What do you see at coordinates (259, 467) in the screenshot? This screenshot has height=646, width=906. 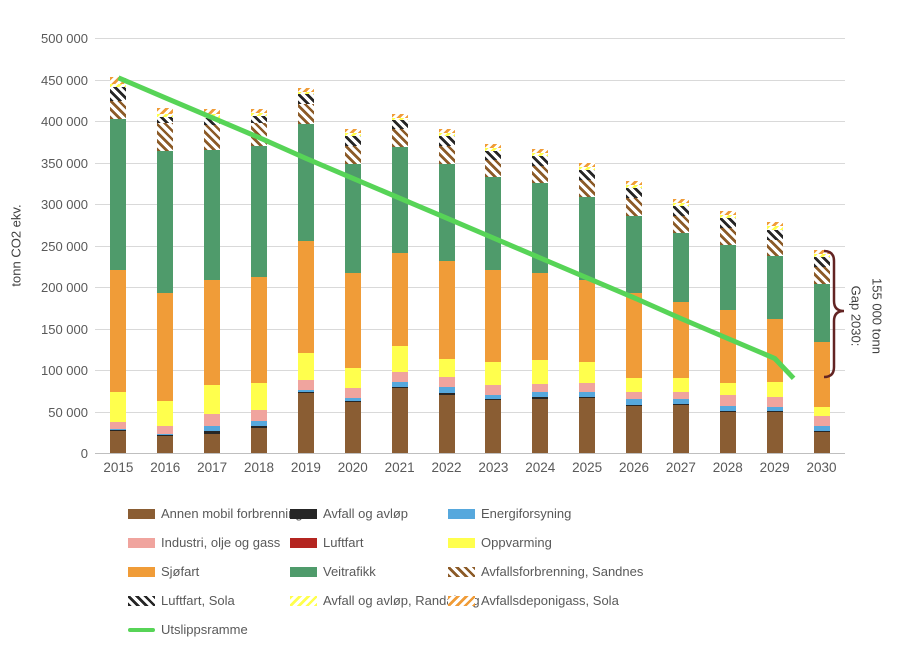 I see `x-tick-label: 2018` at bounding box center [259, 467].